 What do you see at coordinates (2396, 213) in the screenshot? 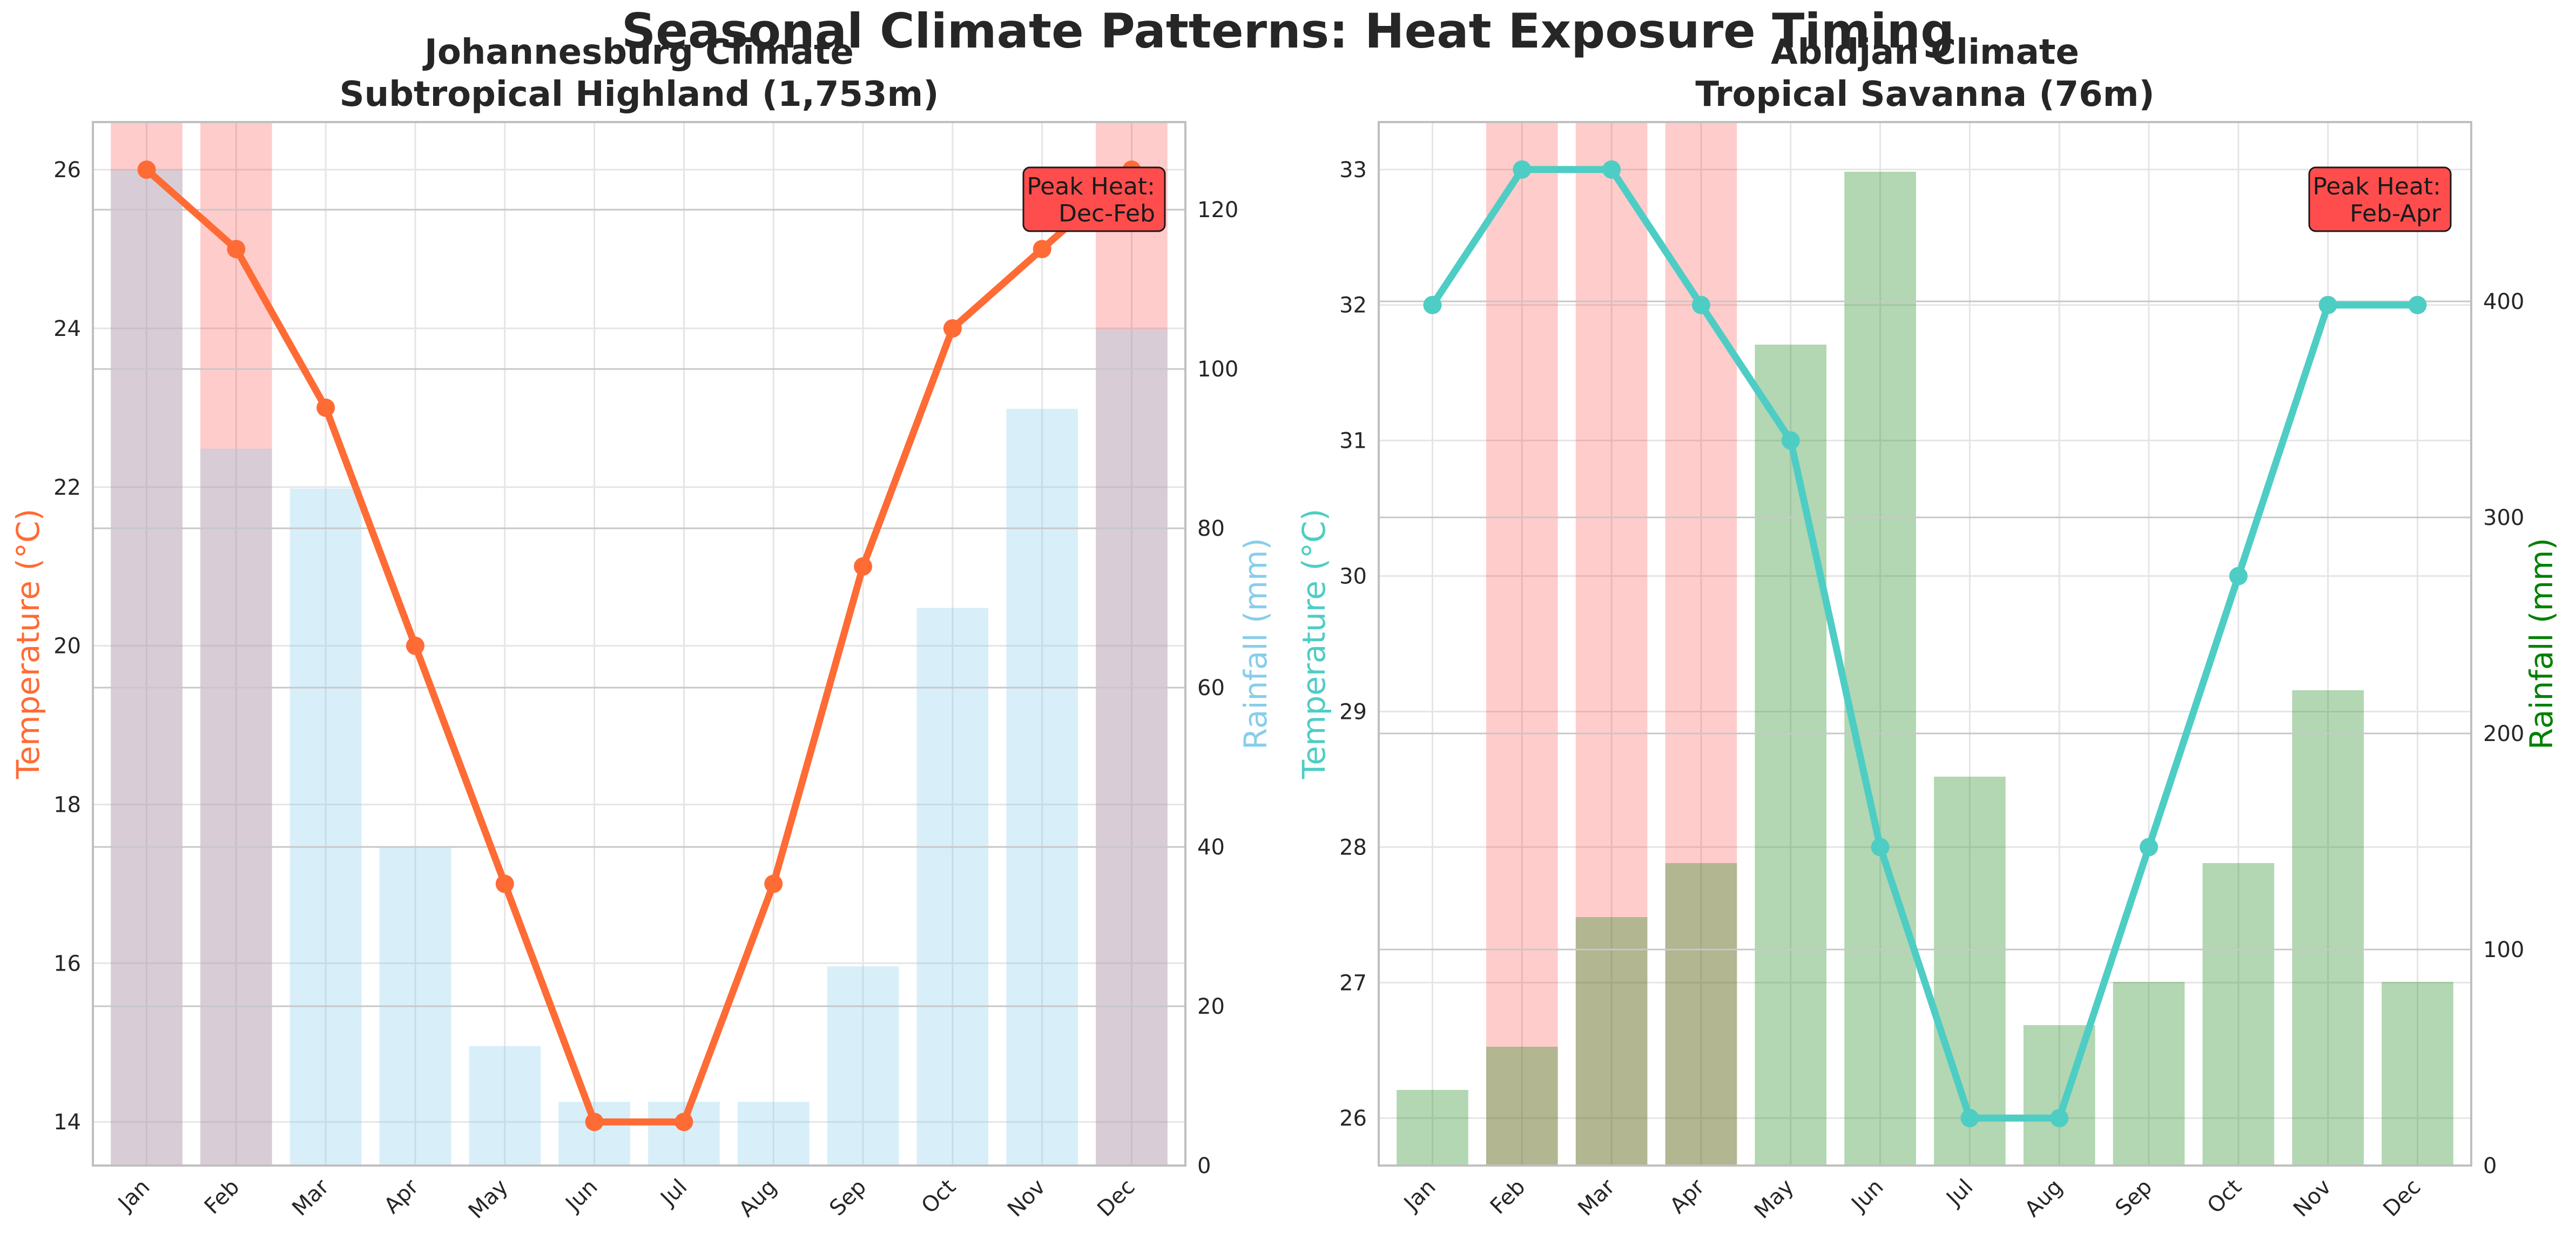
I see `peak-heat-range: Feb-Apr` at bounding box center [2396, 213].